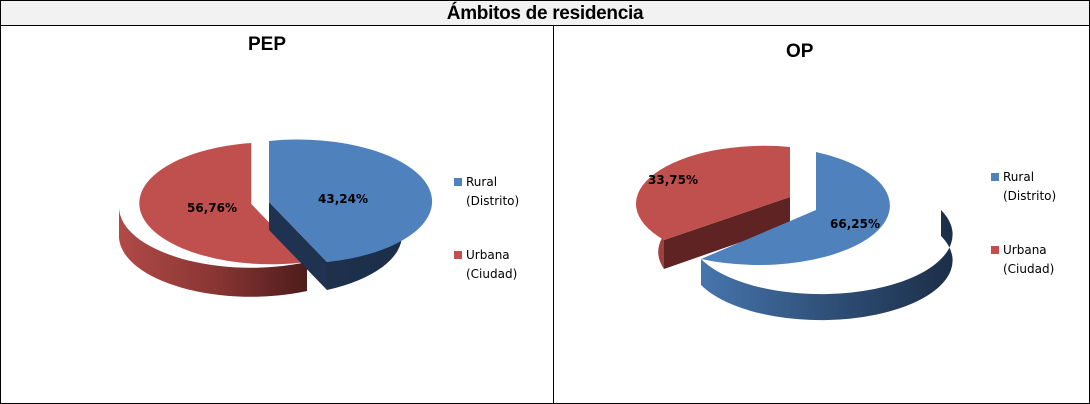 This screenshot has height=404, width=1090. What do you see at coordinates (712, 207) in the screenshot?
I see `op-slice-urbana` at bounding box center [712, 207].